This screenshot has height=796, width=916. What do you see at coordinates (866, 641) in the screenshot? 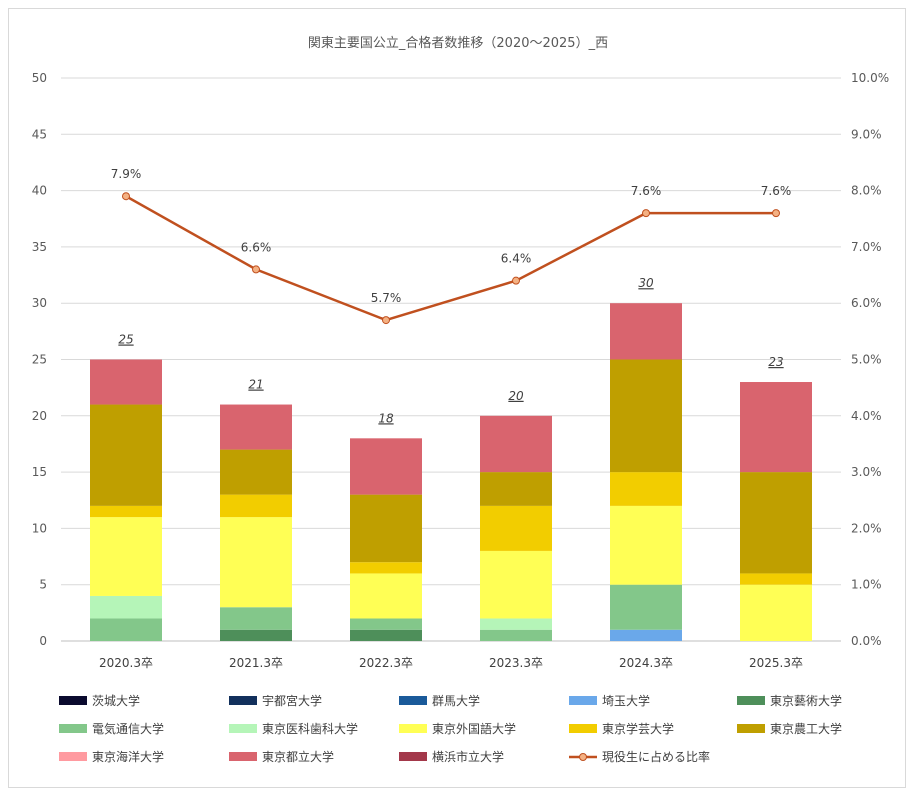
I see `y2-tick-label: 0.0%` at bounding box center [866, 641].